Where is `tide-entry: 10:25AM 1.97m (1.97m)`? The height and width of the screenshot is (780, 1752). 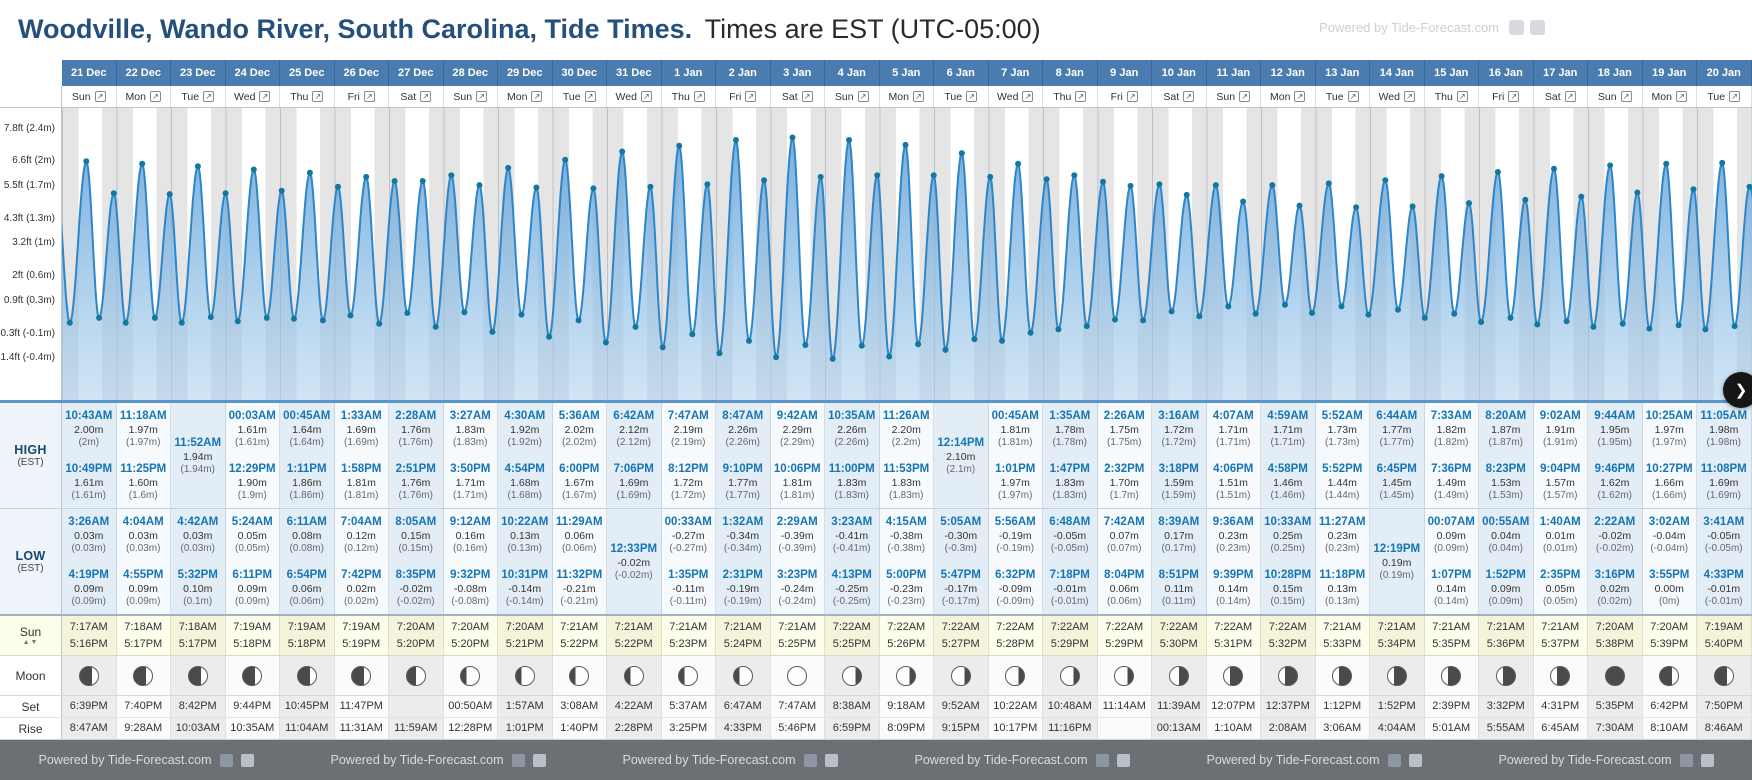
tide-entry: 10:25AM 1.97m (1.97m) is located at coordinates (1670, 429).